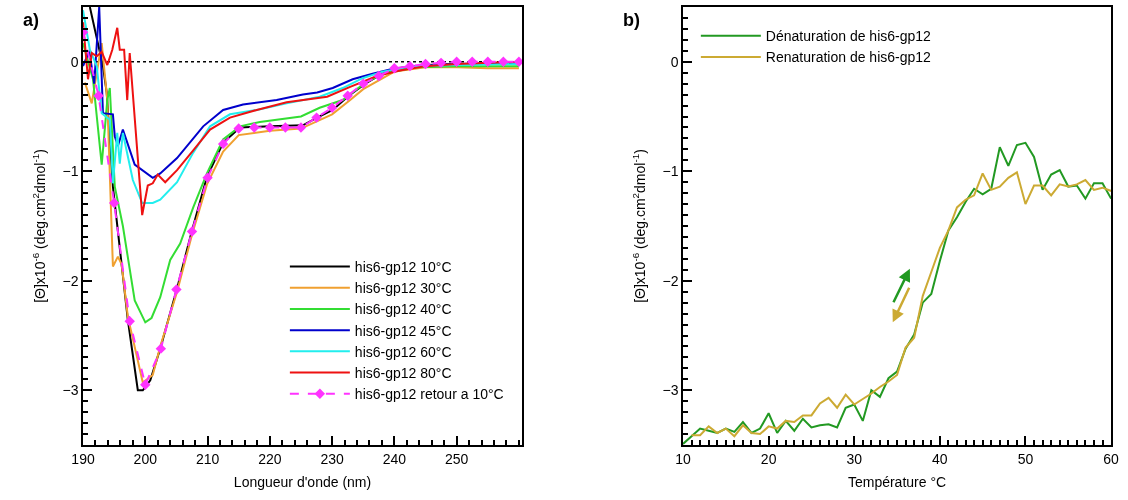 This screenshot has height=500, width=1128. Describe the element at coordinates (83, 458) in the screenshot. I see `x-tick-label: 190` at that location.